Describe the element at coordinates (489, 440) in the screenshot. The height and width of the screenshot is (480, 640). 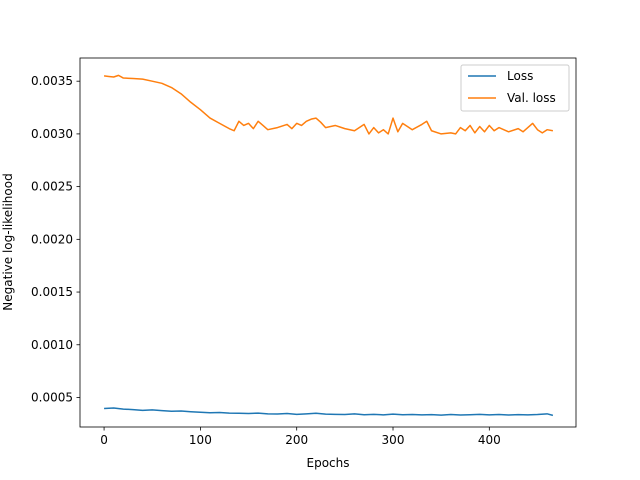
I see `x-tick-label: 400` at that location.